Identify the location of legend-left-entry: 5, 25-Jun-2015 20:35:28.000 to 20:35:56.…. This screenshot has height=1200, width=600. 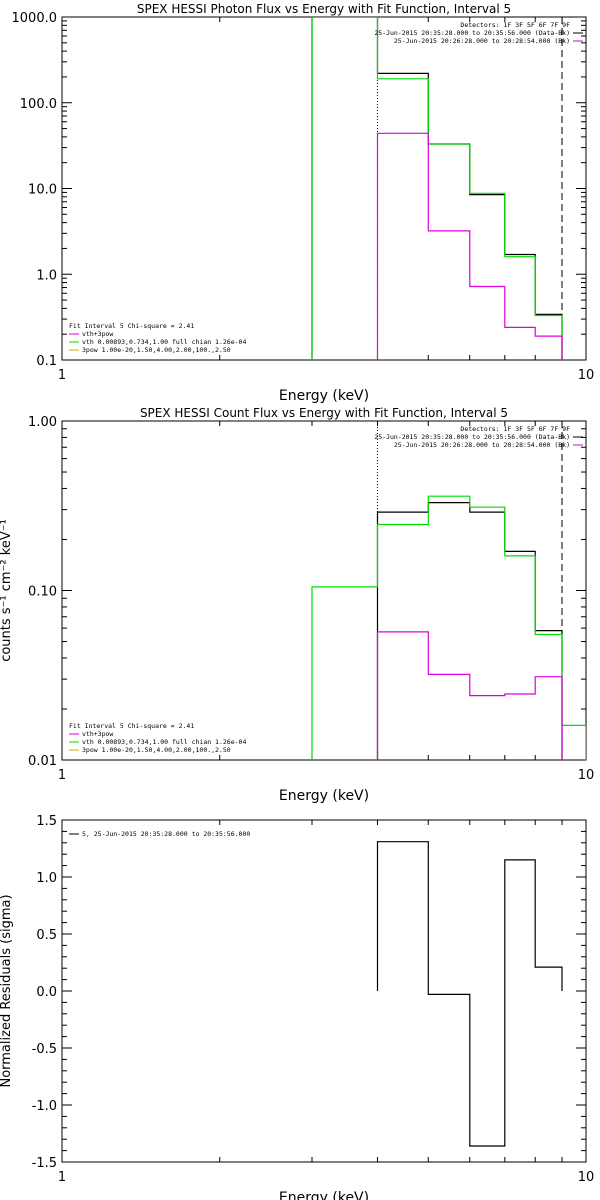
(166, 834).